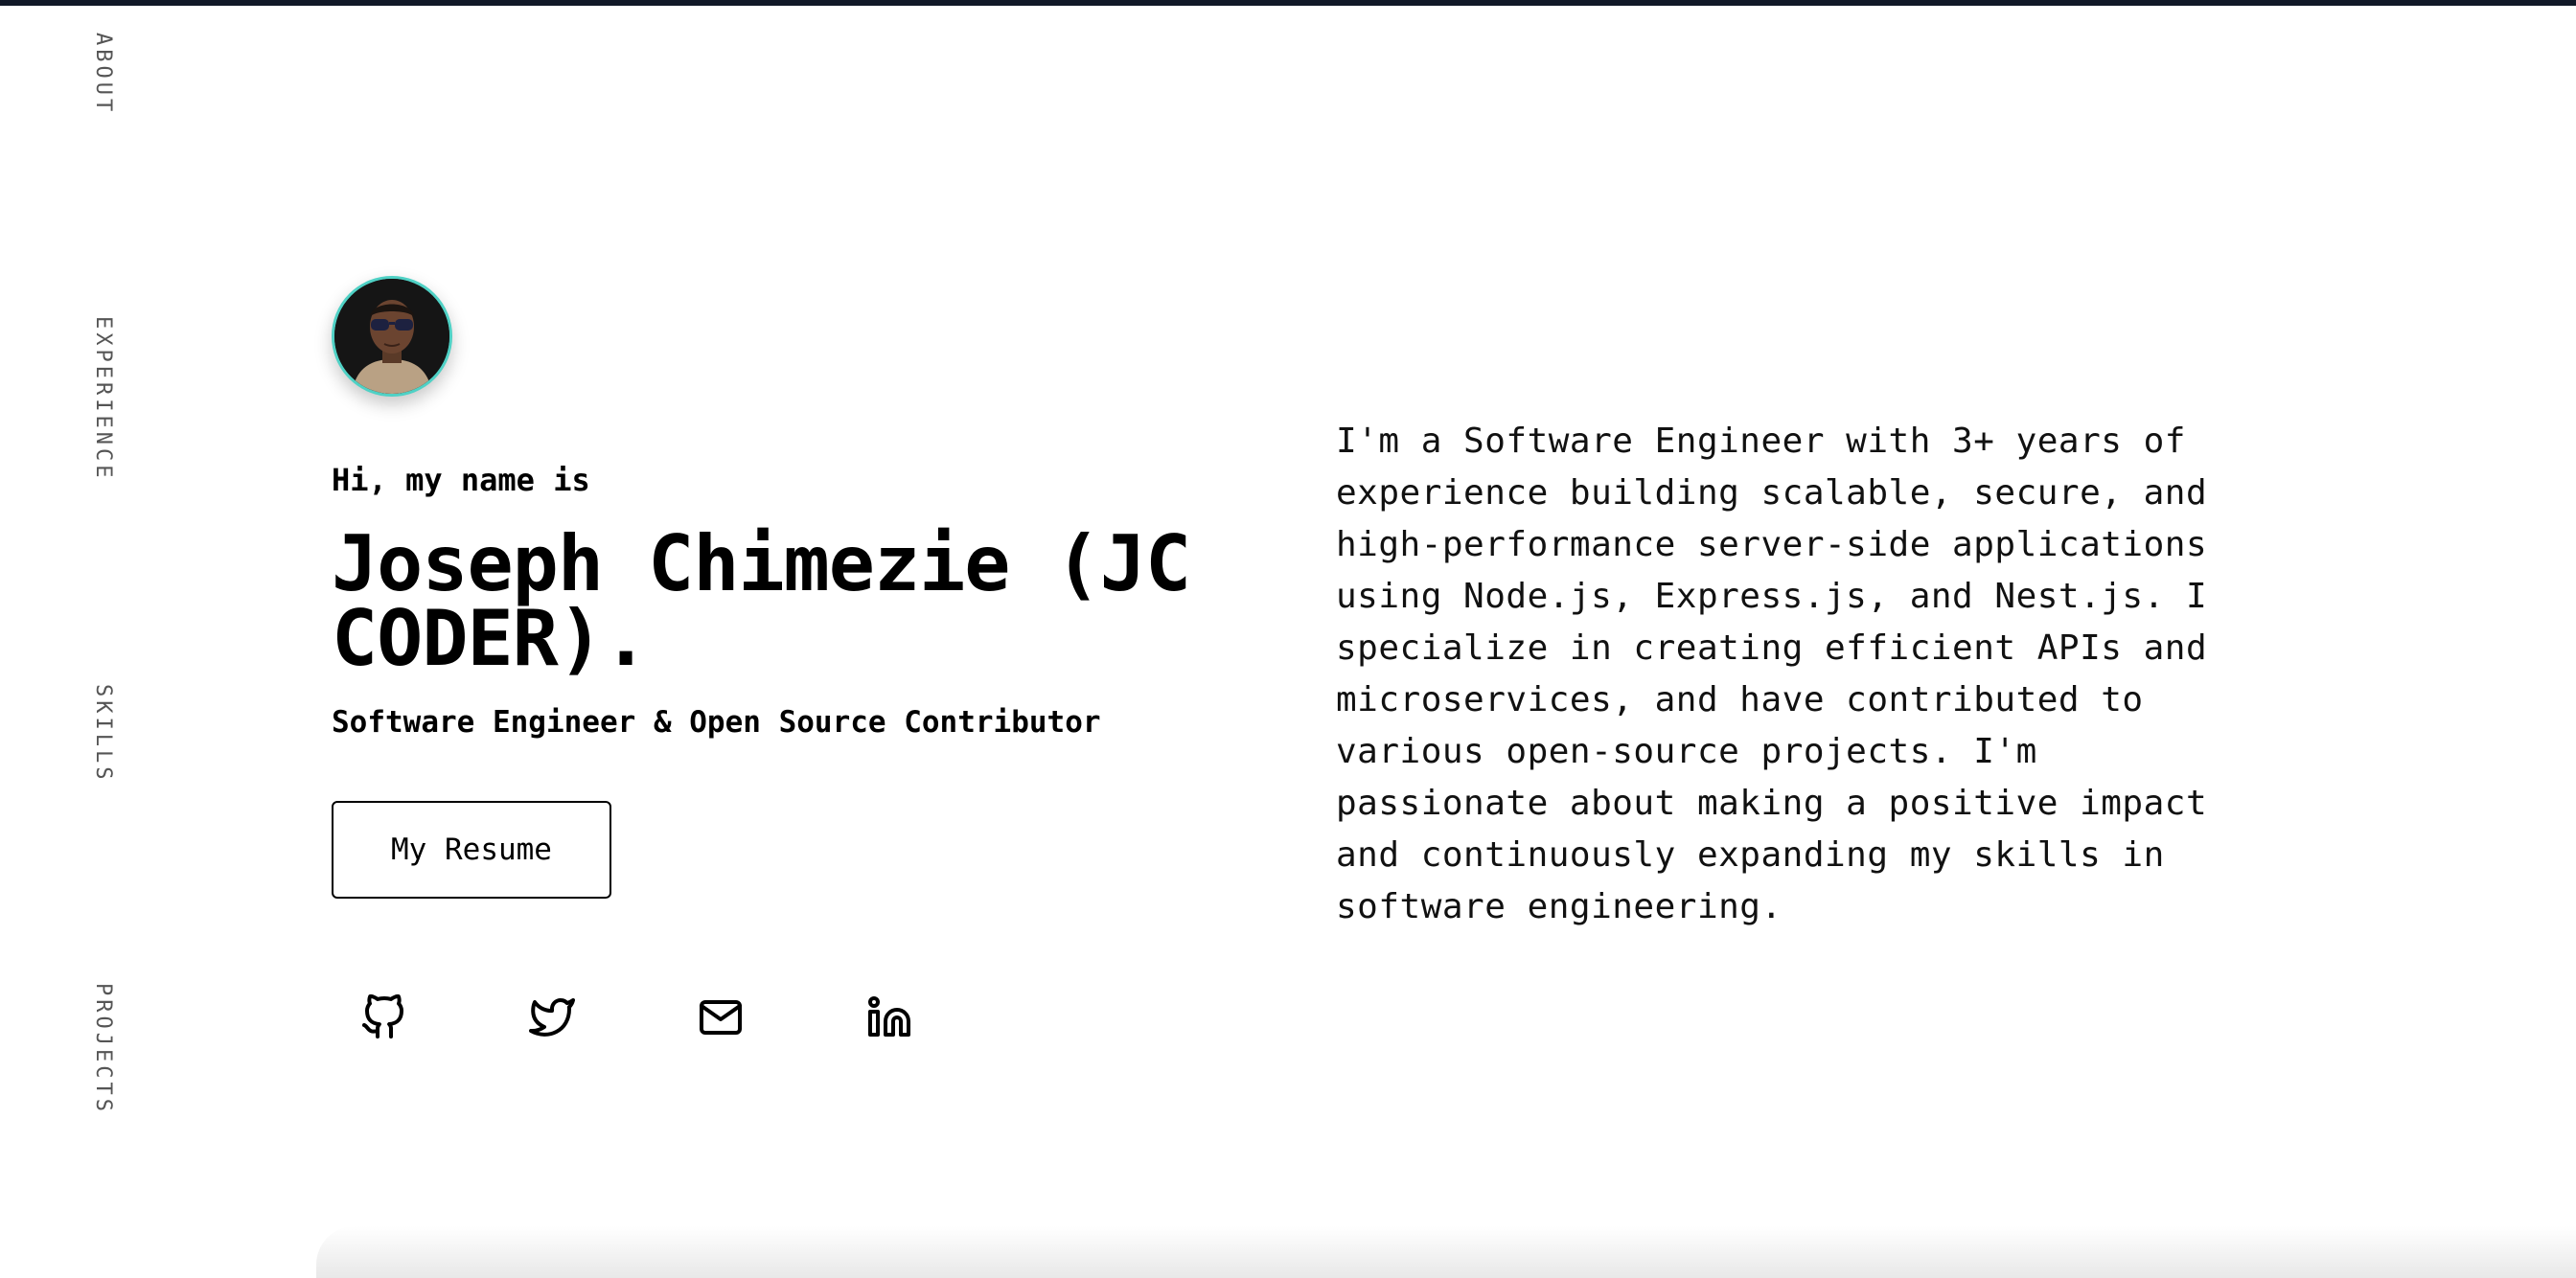 This screenshot has height=1278, width=2576. What do you see at coordinates (471, 850) in the screenshot?
I see `resume-button: My Resume` at bounding box center [471, 850].